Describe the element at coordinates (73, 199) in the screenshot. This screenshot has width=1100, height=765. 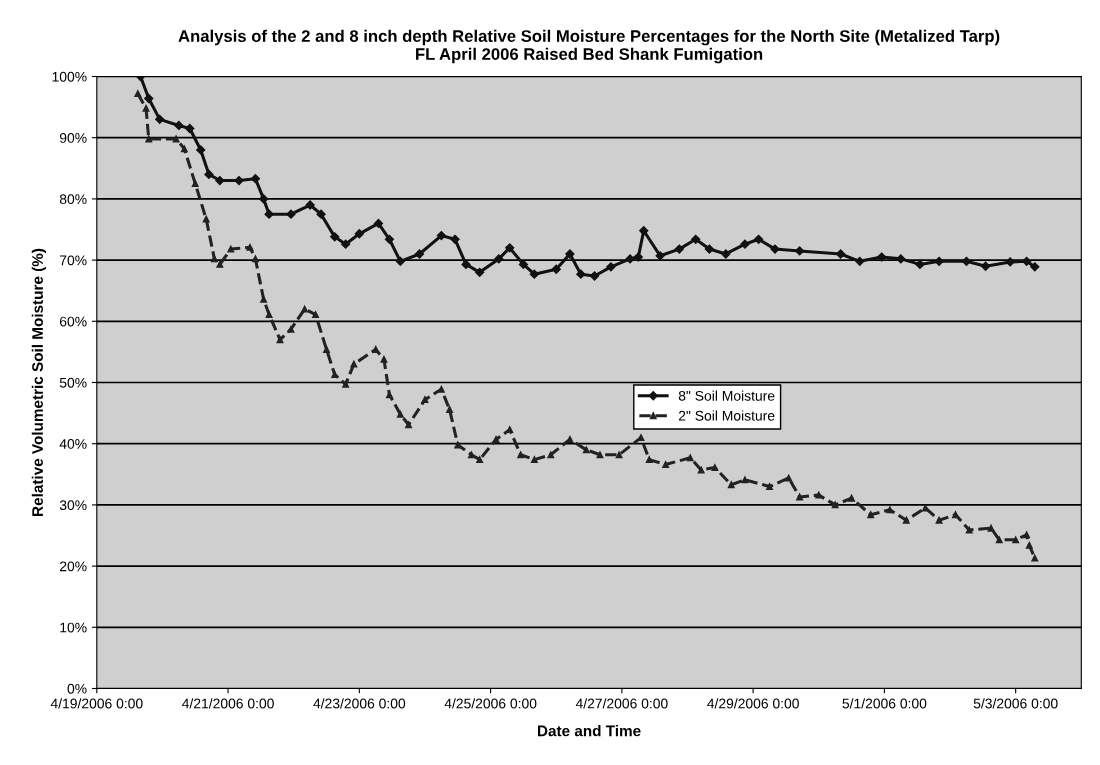
I see `y-tick-label: 80%` at that location.